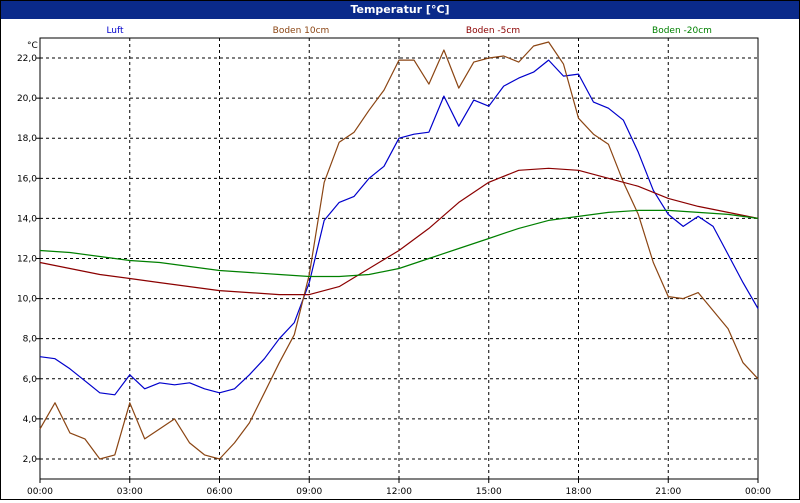 The height and width of the screenshot is (503, 800). What do you see at coordinates (309, 492) in the screenshot?
I see `x-tick-time-label: 09:00` at bounding box center [309, 492].